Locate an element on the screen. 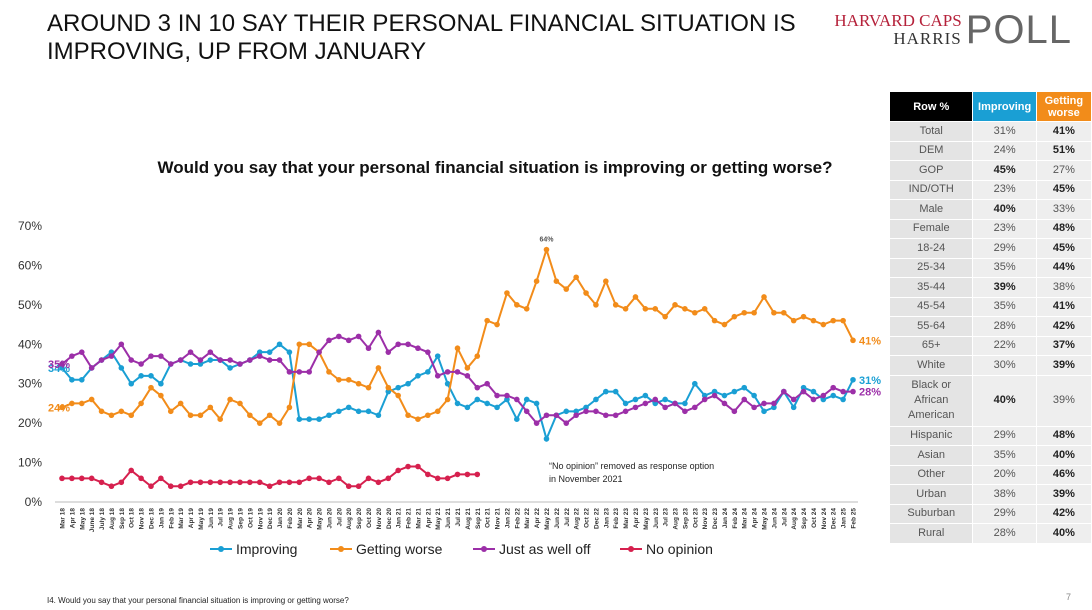 This screenshot has height=610, width=1092. y-tick-label: 30% is located at coordinates (30, 384).